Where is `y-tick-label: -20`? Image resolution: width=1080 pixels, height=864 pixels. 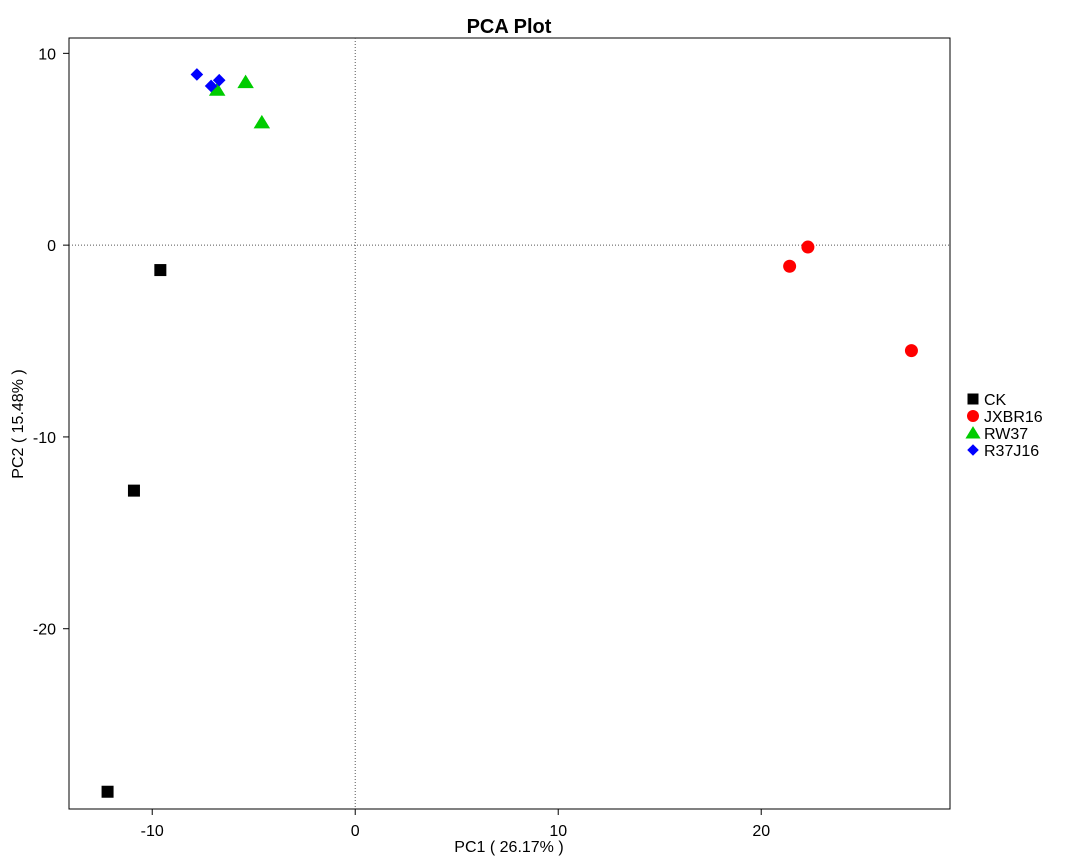
y-tick-label: -20 is located at coordinates (44, 630).